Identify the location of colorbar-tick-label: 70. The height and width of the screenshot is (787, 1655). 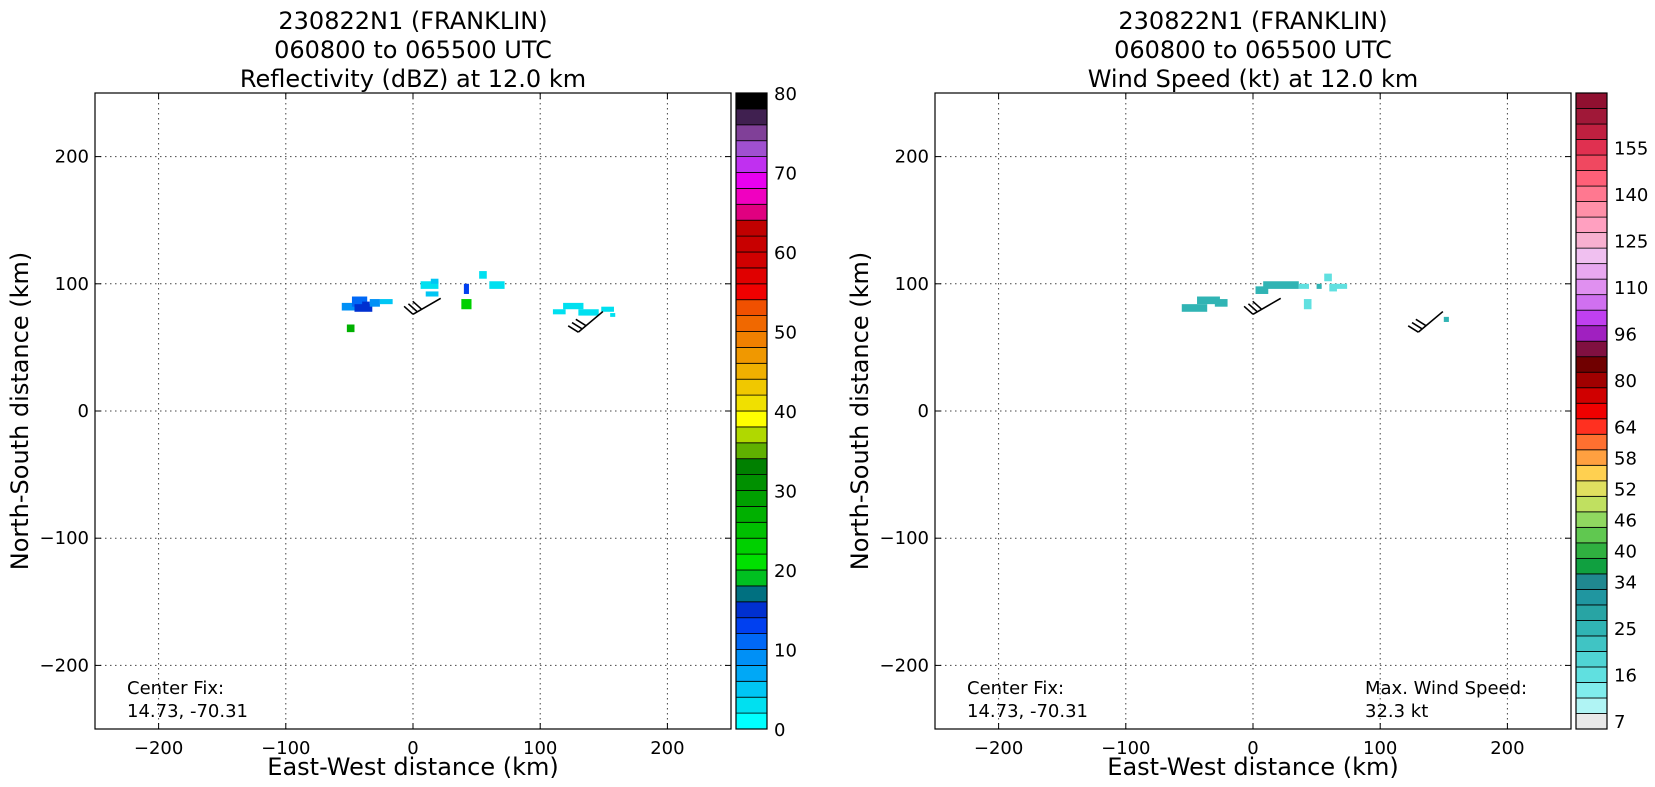
(785, 174).